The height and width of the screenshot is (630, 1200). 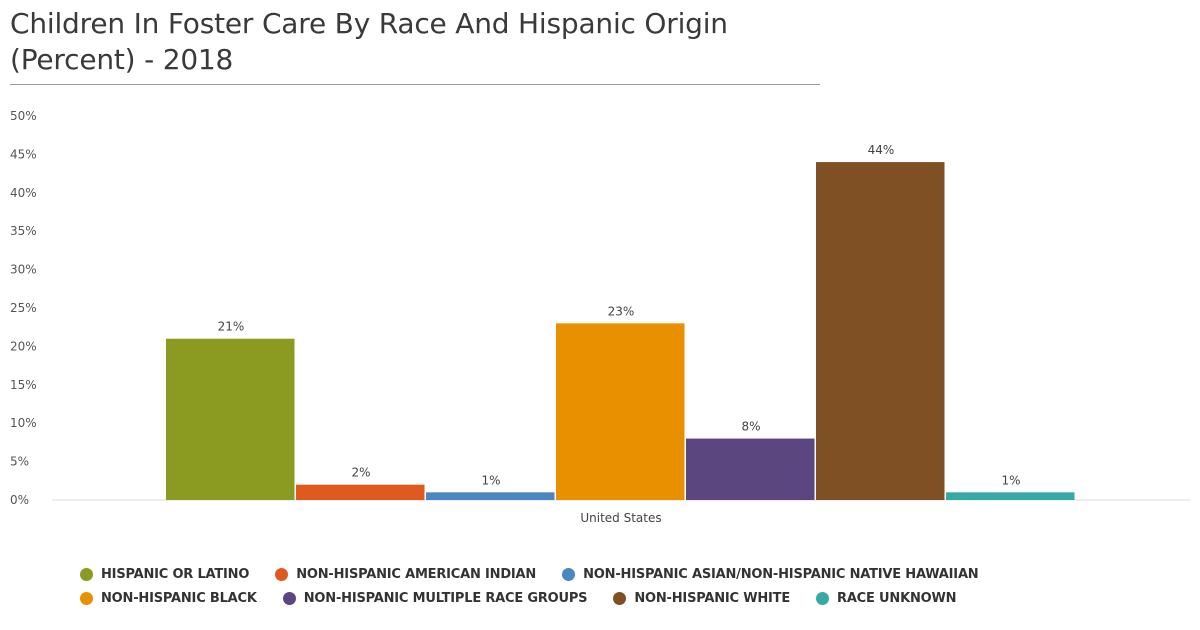 What do you see at coordinates (750, 427) in the screenshot?
I see `data-label: 8%` at bounding box center [750, 427].